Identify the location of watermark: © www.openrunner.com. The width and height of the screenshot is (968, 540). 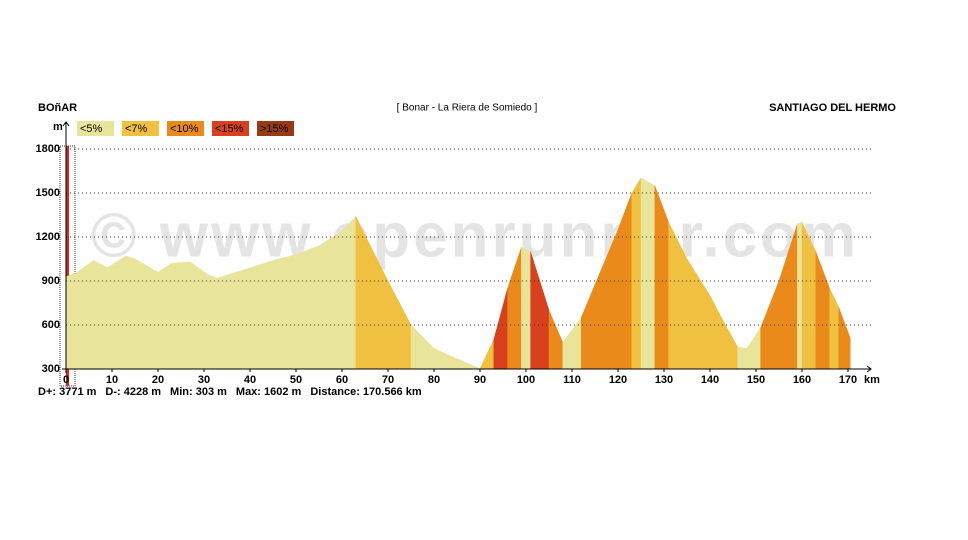
(475, 235).